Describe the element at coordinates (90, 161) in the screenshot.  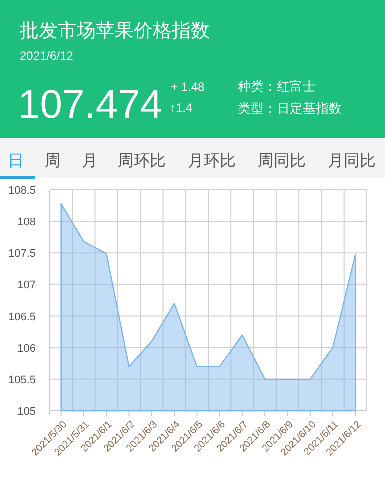
I see `text: 月` at that location.